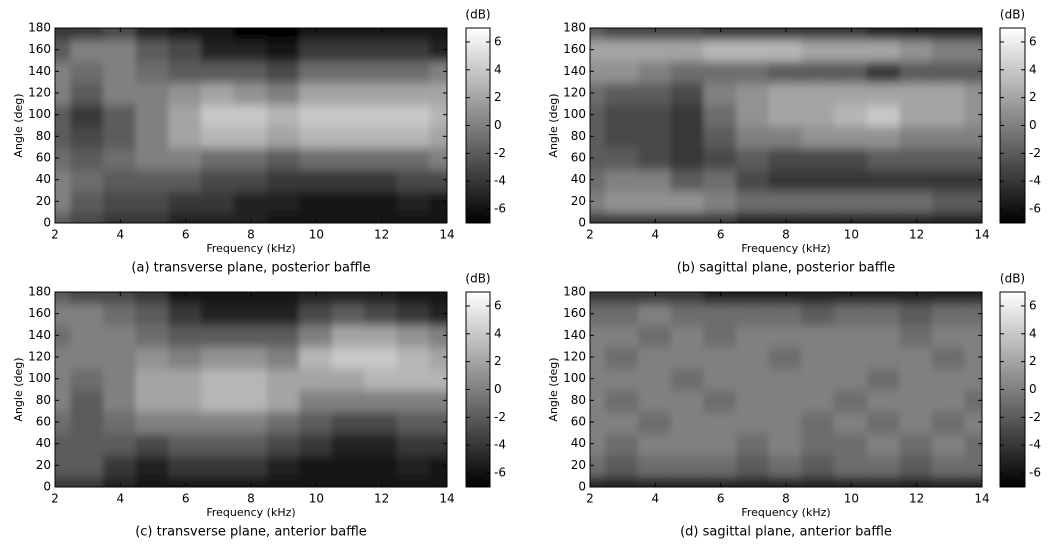 This screenshot has width=1051, height=546. I want to click on colorbar-tick-label: -4, so click(500, 181).